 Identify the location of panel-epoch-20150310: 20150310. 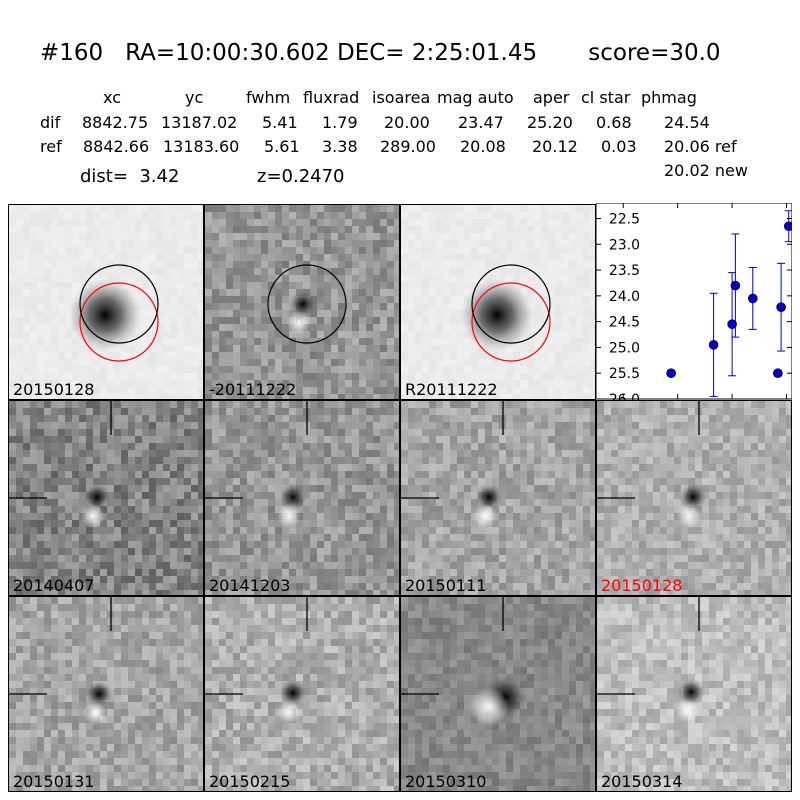
(498, 694).